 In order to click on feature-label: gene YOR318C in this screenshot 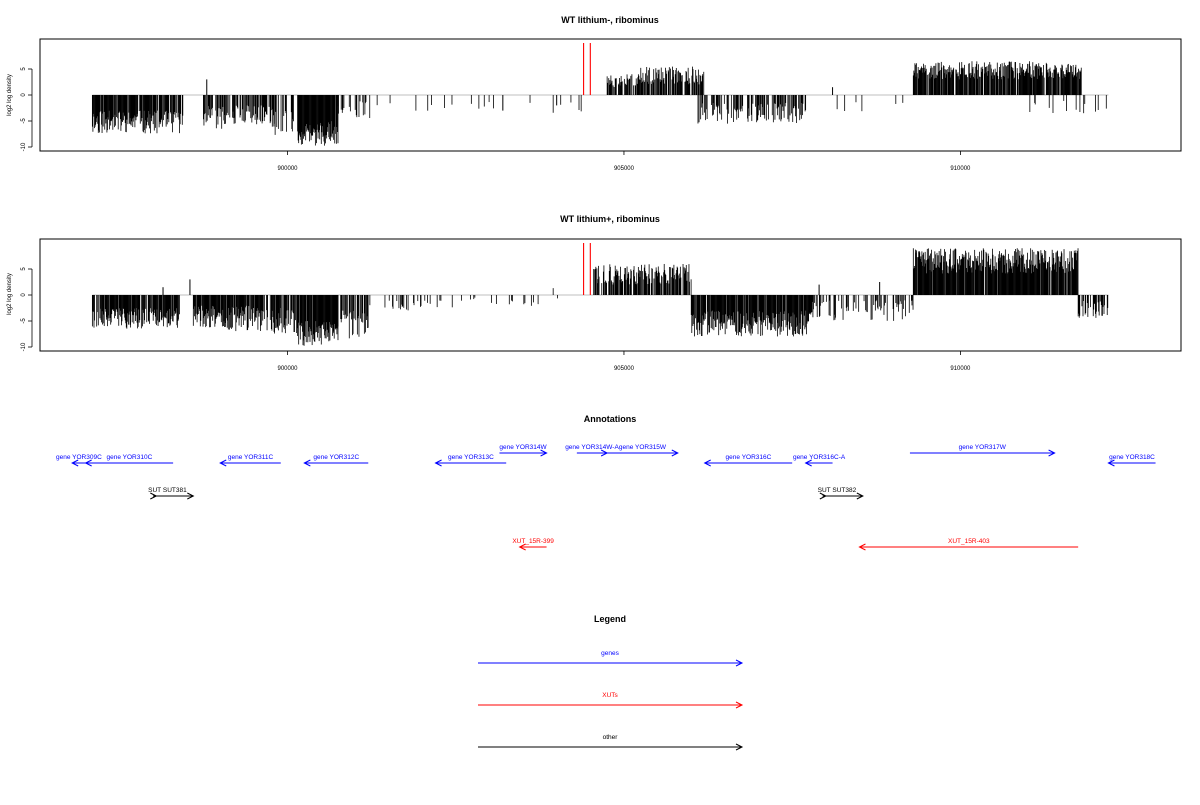, I will do `click(1132, 457)`.